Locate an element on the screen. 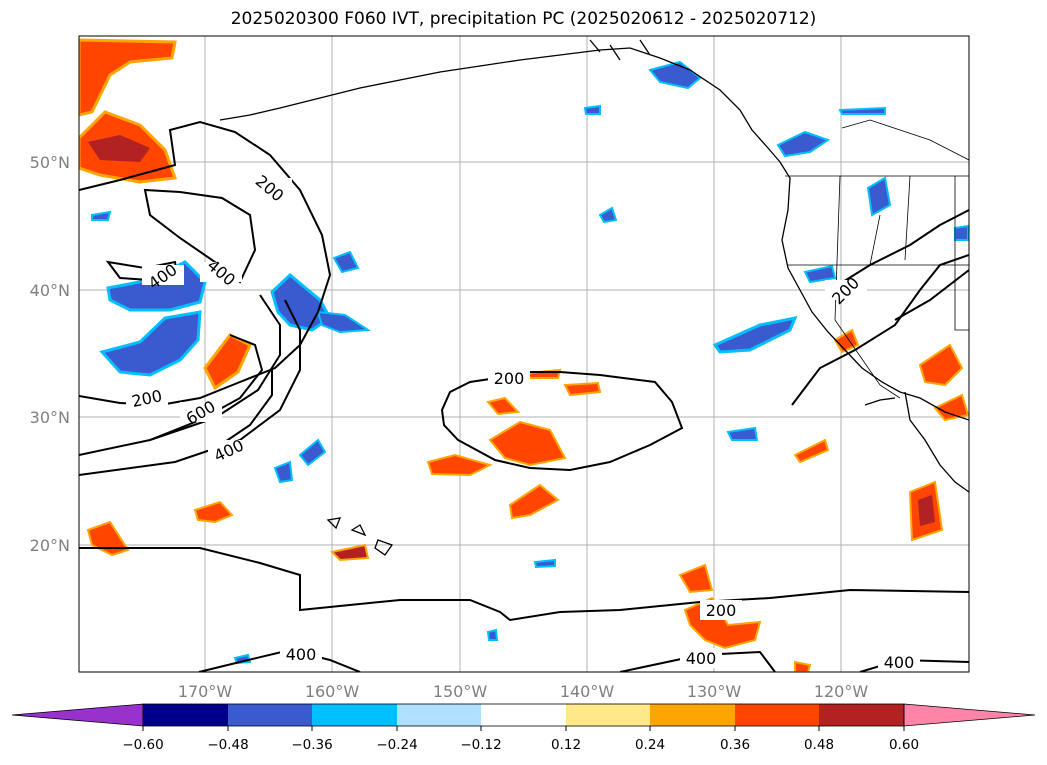  colorbar-tick-label: −0.60 is located at coordinates (142, 745).